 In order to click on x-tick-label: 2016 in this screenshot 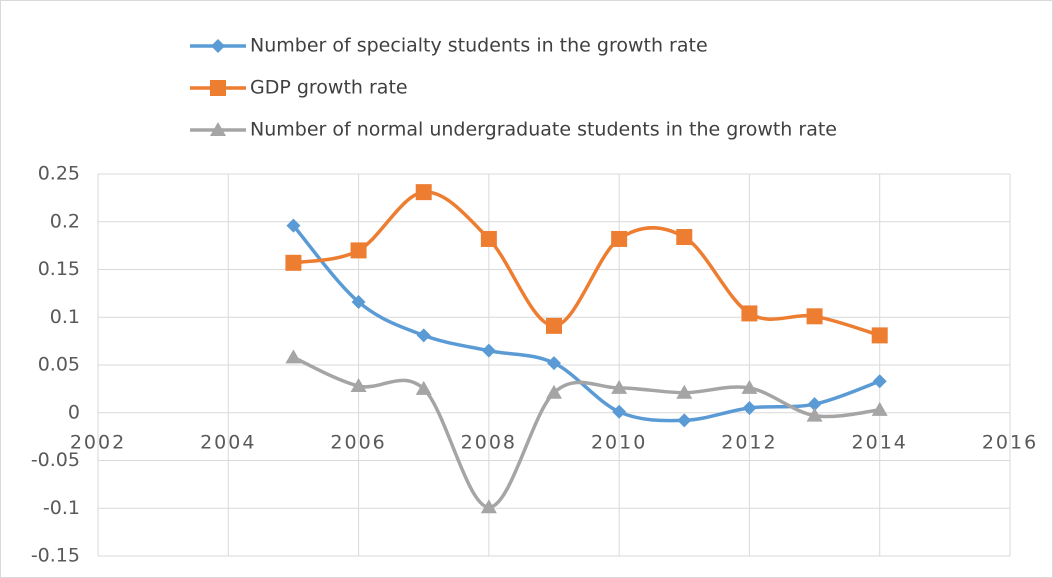, I will do `click(1010, 442)`.